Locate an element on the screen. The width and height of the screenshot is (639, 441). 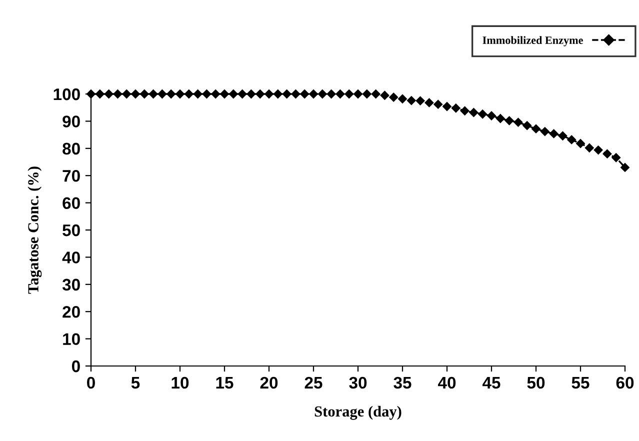
y-tick-label: 50 is located at coordinates (71, 230).